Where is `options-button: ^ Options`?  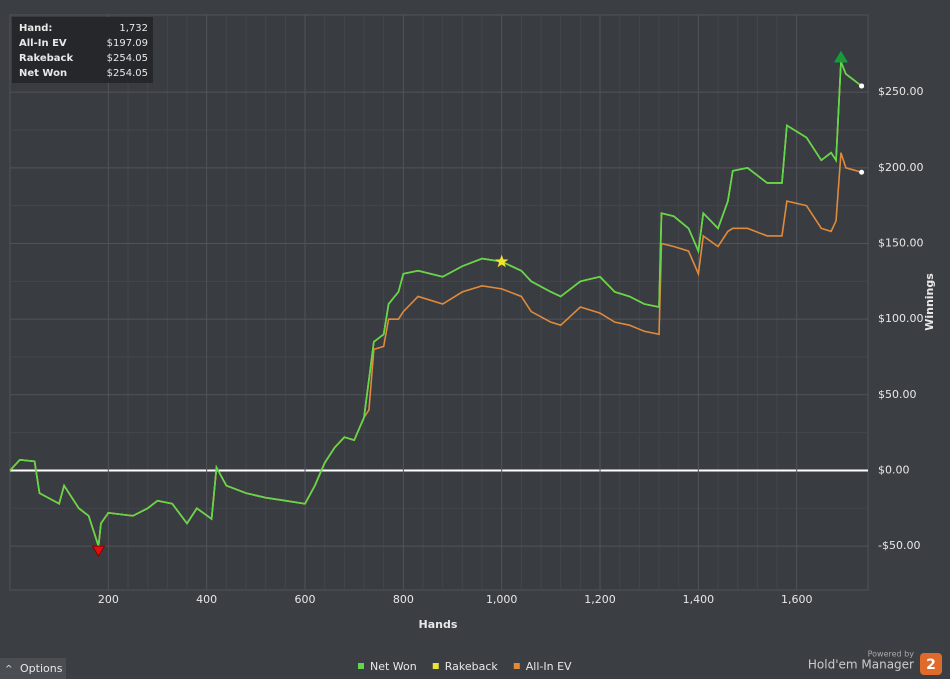
options-button: ^ Options is located at coordinates (33, 668).